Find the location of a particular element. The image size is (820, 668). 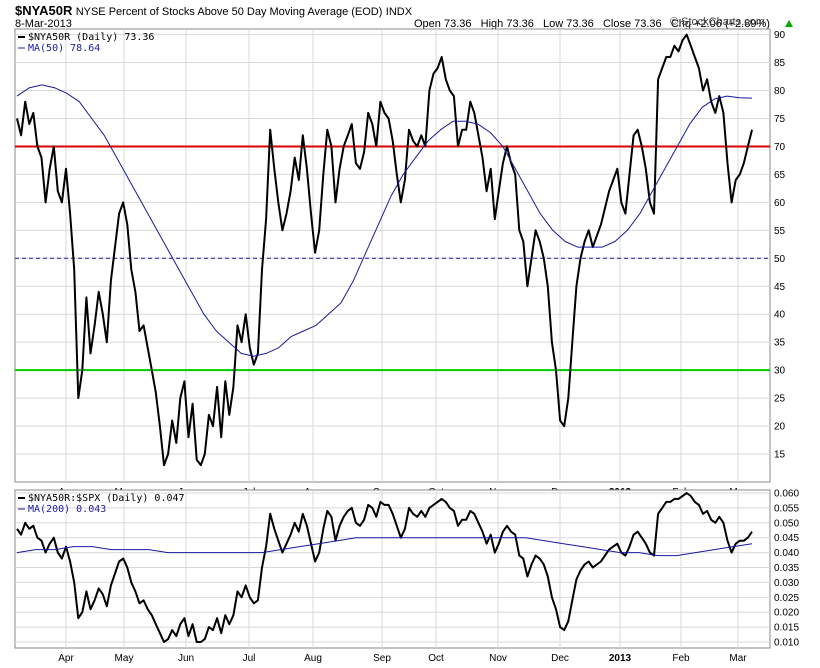

y-tick-label: 50 is located at coordinates (780, 259).